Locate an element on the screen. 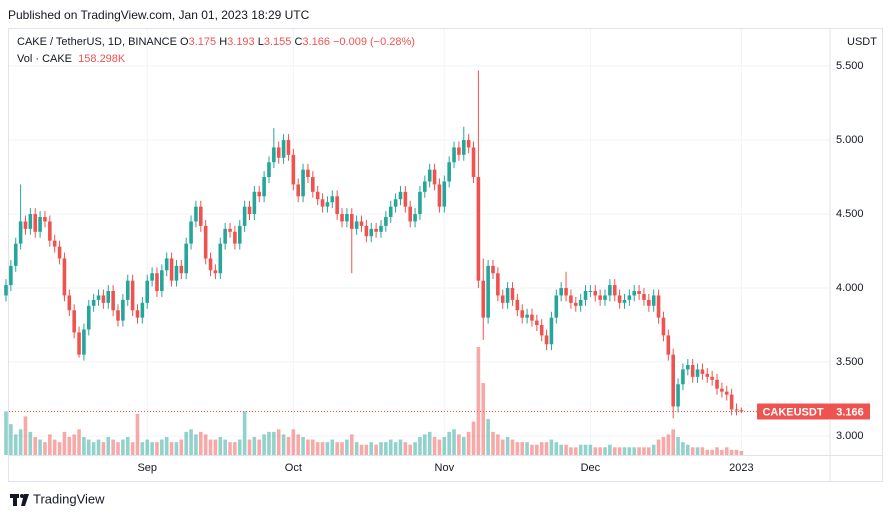 The width and height of the screenshot is (891, 518). ohlc-value: 3.193 is located at coordinates (241, 42).